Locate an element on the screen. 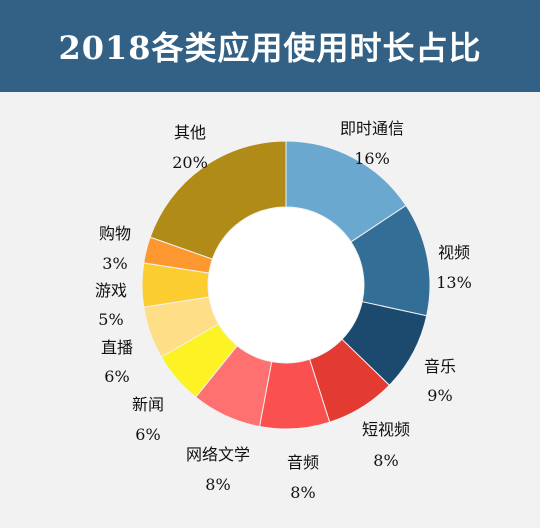  slice-name-label: 直播 is located at coordinates (117, 347).